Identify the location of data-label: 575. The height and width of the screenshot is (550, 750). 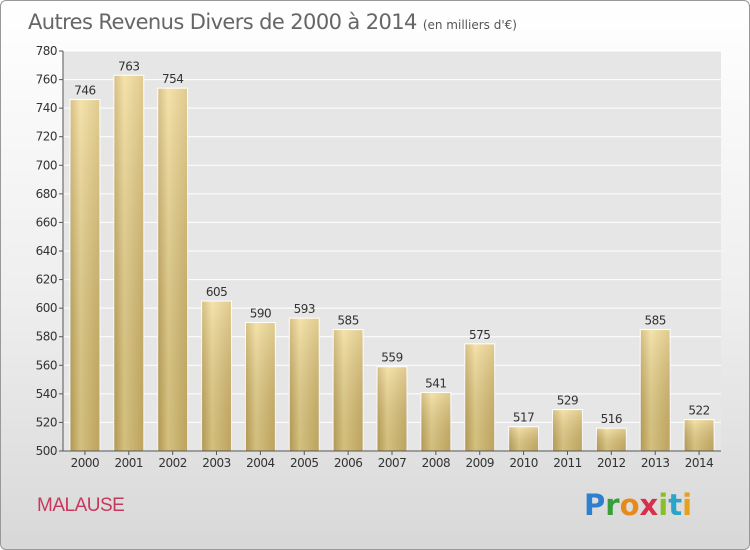
(479, 335).